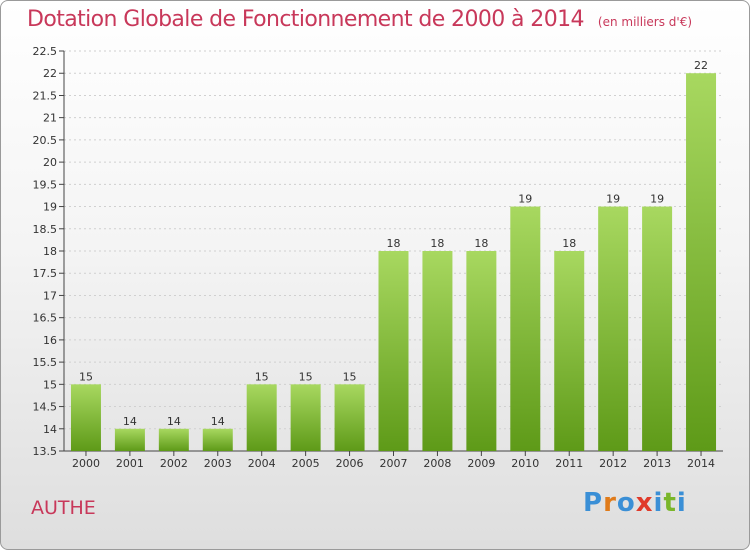 This screenshot has height=550, width=750. Describe the element at coordinates (394, 463) in the screenshot. I see `x-tick-label: 2007` at that location.